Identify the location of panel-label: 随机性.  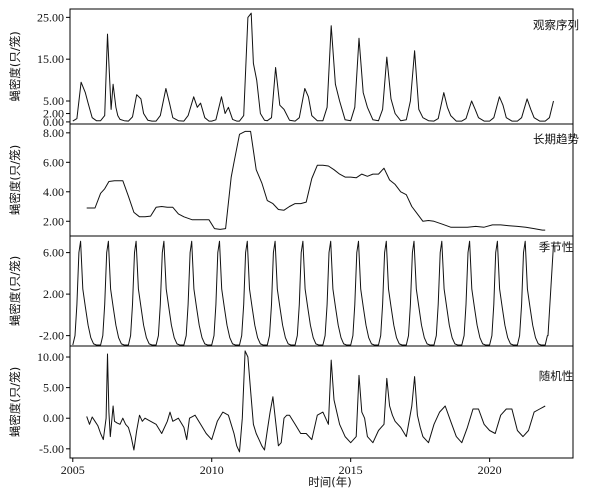
(556, 376).